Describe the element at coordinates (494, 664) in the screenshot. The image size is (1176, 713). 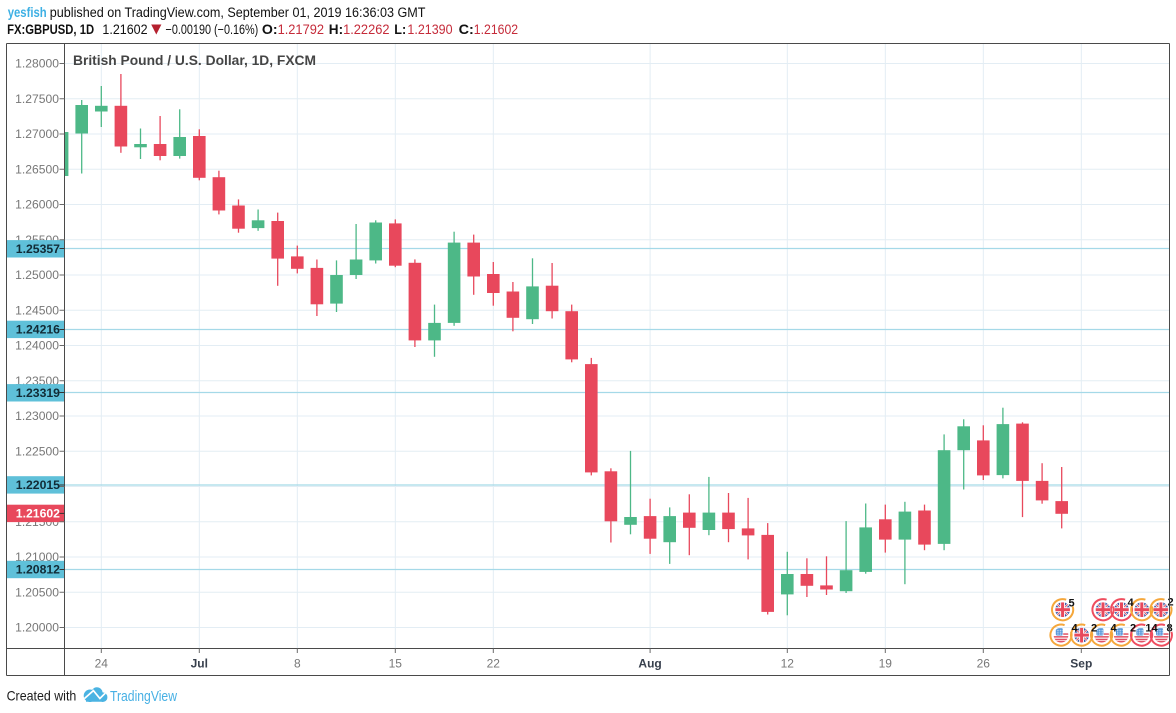
I see `svg-text: 22` at that location.